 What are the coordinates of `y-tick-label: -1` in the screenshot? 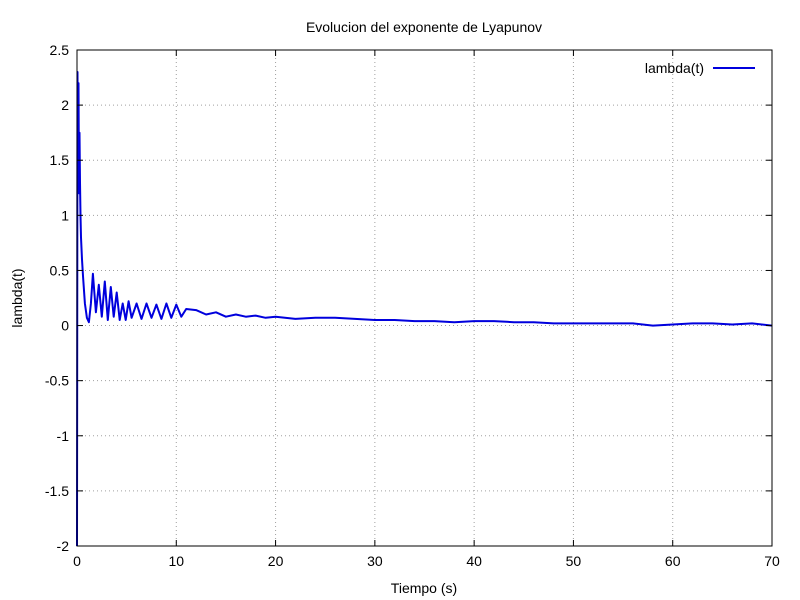 It's located at (63, 436).